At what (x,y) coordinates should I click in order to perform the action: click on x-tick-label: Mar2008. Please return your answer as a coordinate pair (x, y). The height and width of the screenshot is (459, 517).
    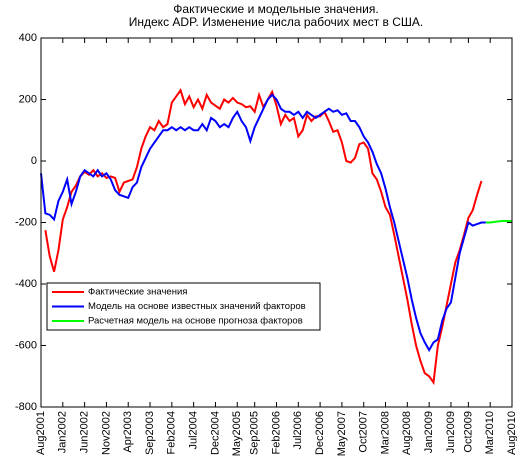
    Looking at the image, I should click on (385, 432).